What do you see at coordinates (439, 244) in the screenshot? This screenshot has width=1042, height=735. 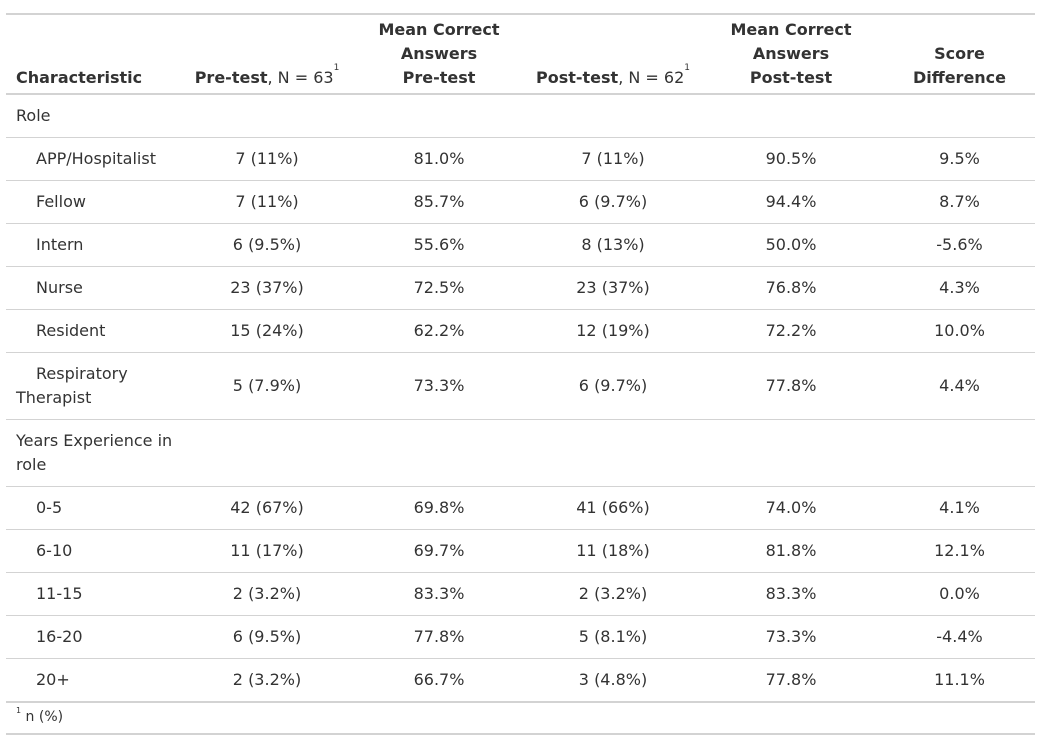 I see `cell-mean-pre: 55.6%` at bounding box center [439, 244].